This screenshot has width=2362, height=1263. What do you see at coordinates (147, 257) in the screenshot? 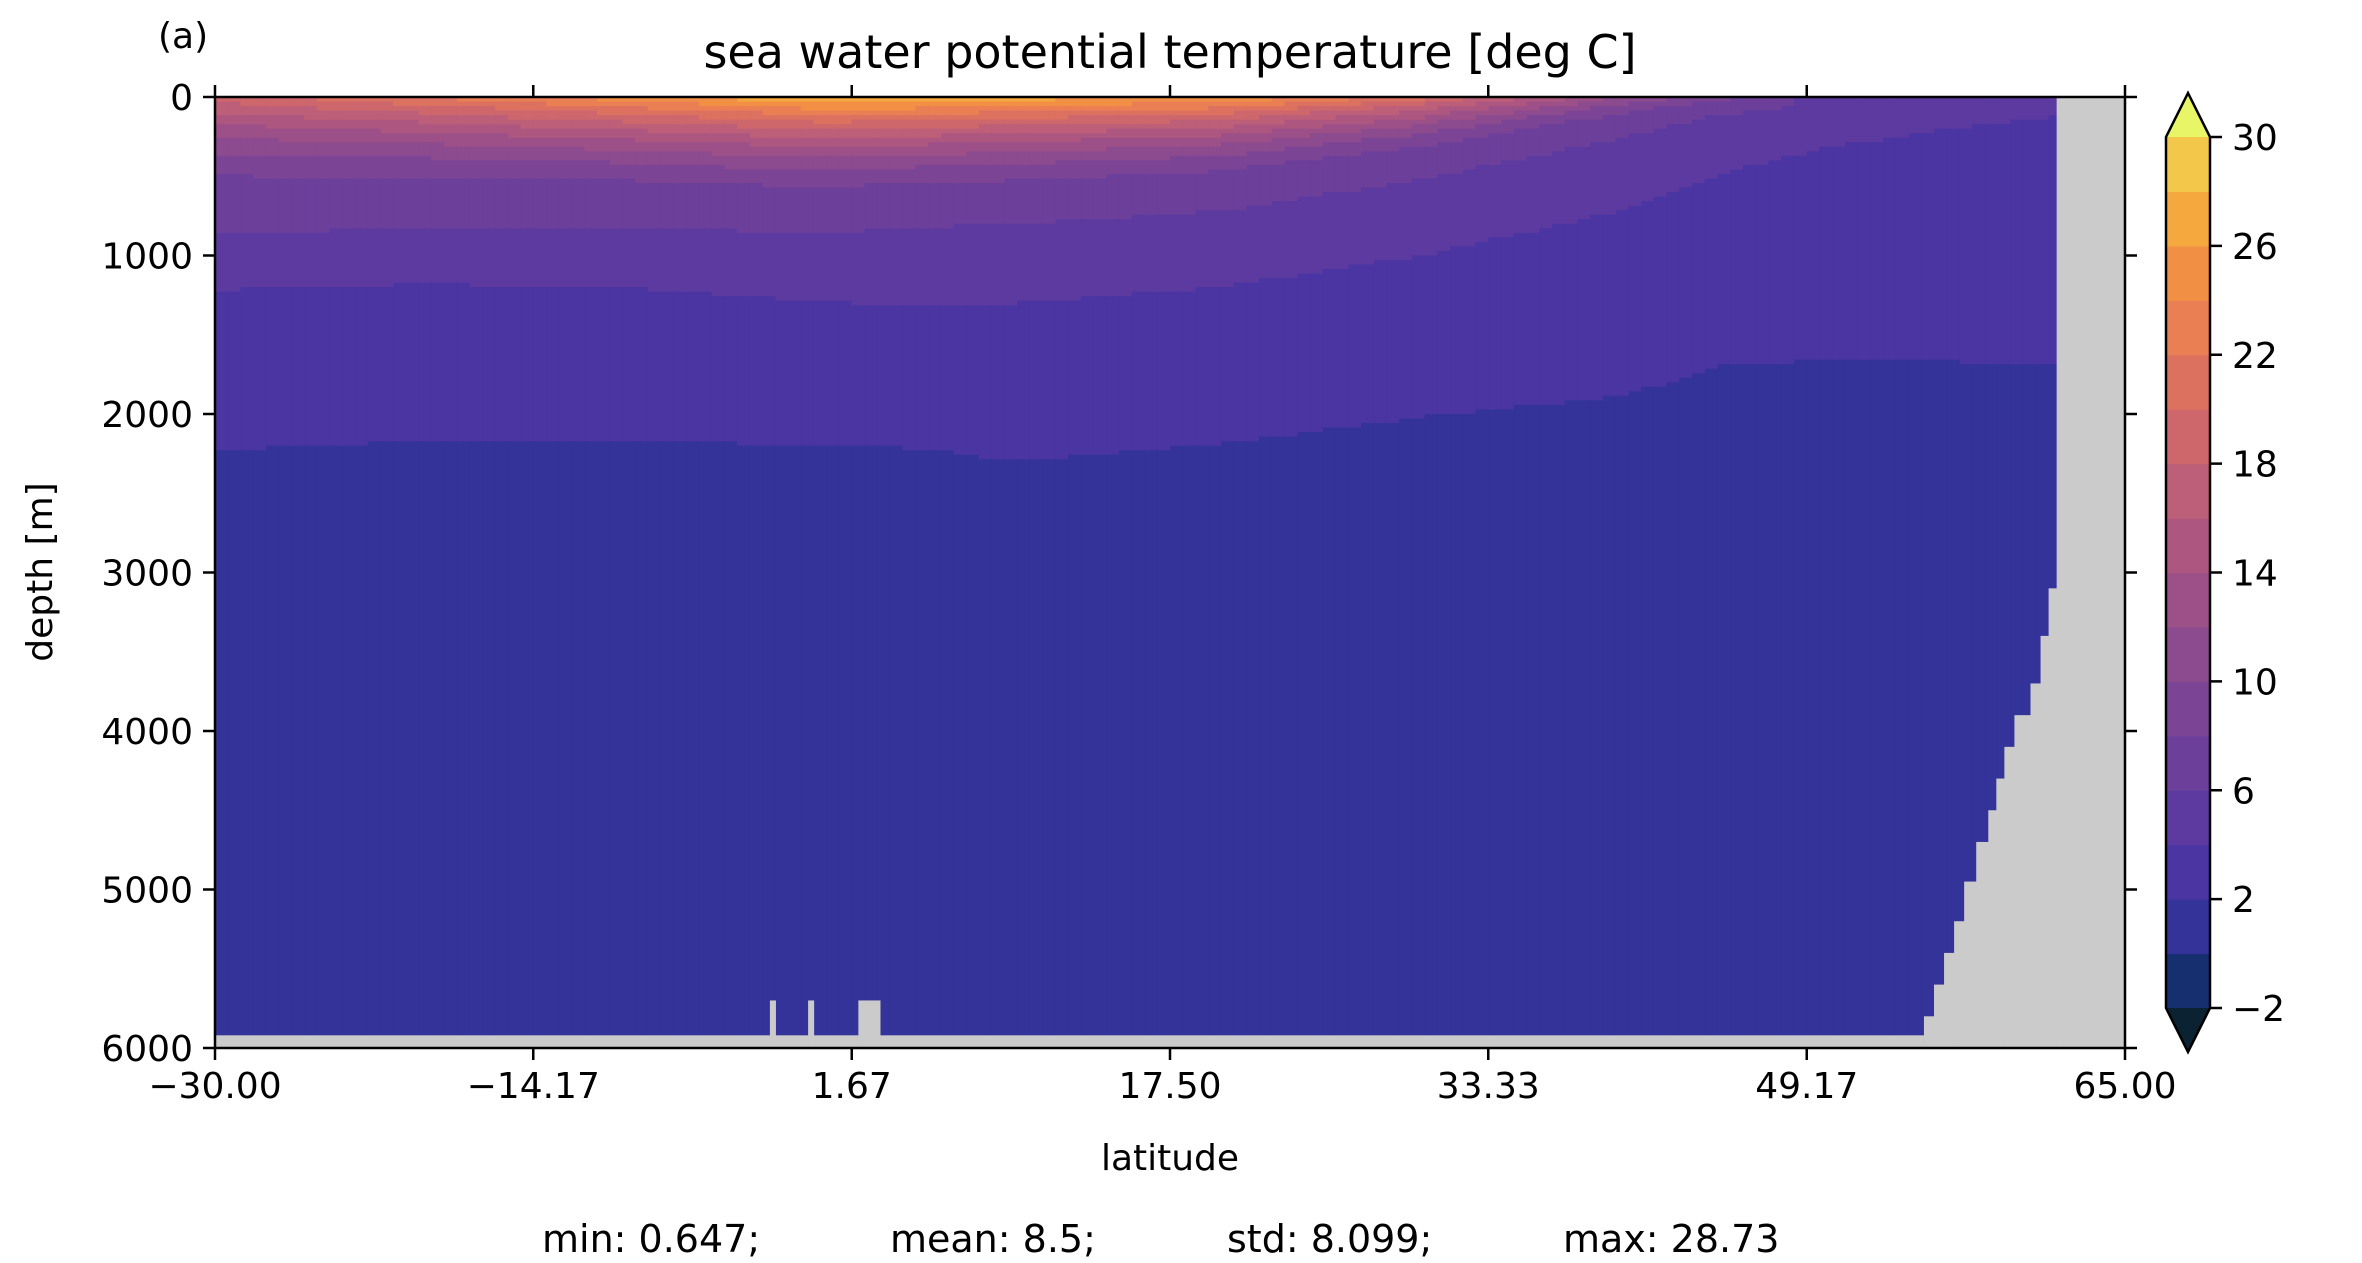
I see `y-tick-label: 1000` at bounding box center [147, 257].